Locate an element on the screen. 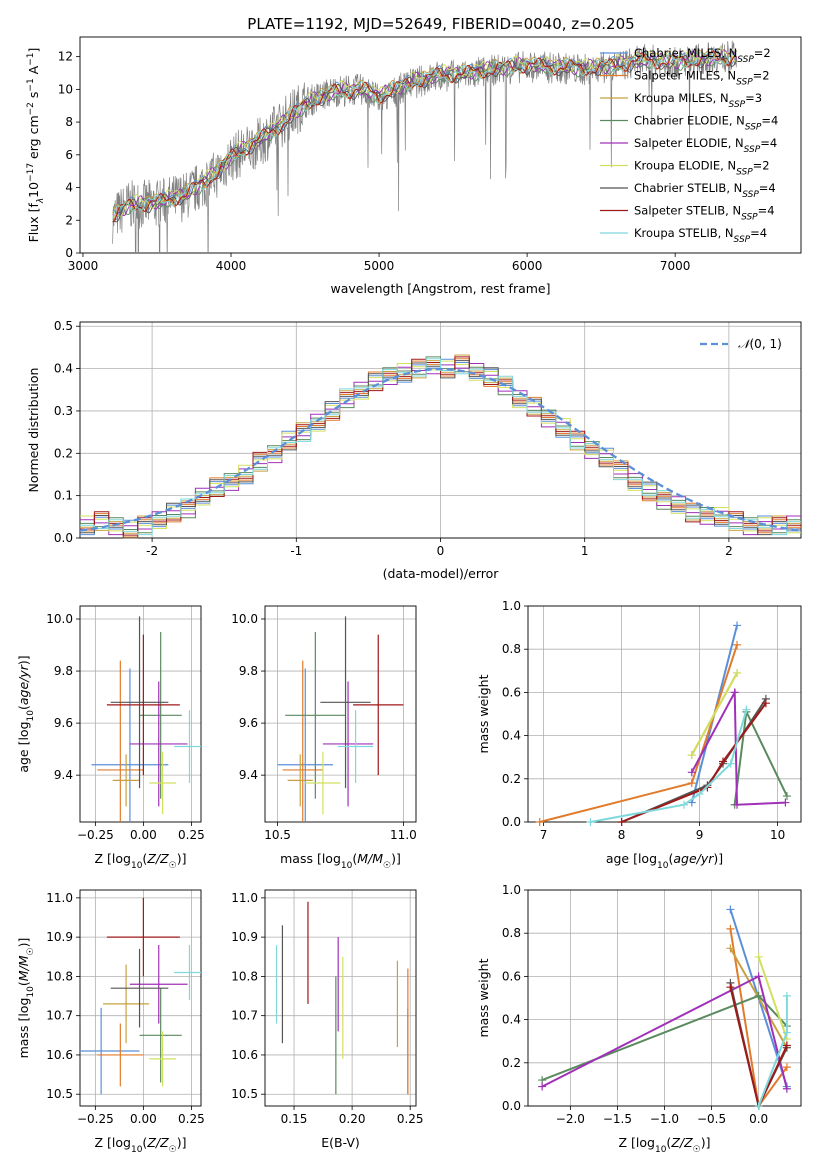  mass-vs-Z-xlabel: Z [log10(Z/Z☉)] is located at coordinates (141, 1145).